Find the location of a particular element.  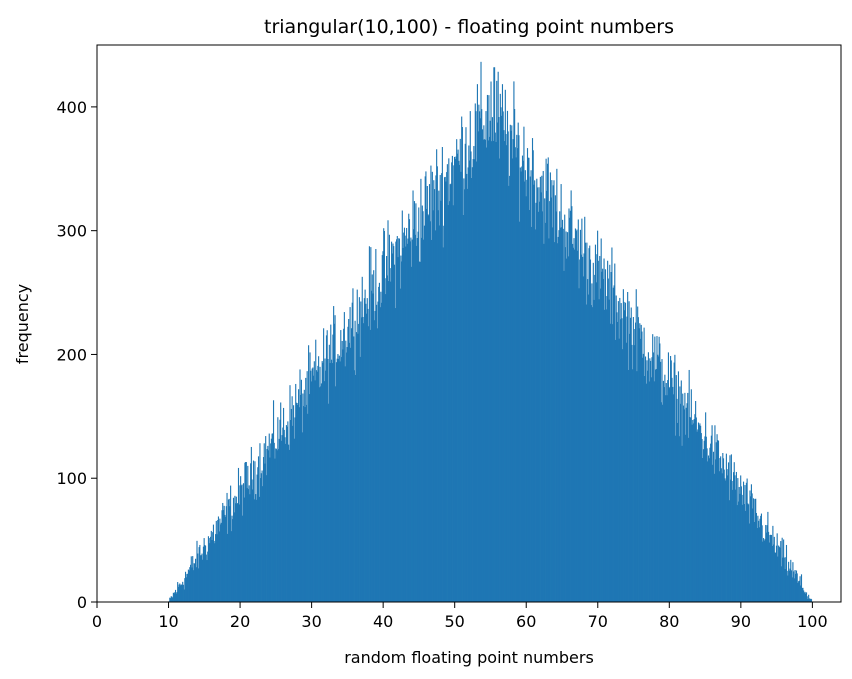

x-tick-label: 10 is located at coordinates (168, 621).